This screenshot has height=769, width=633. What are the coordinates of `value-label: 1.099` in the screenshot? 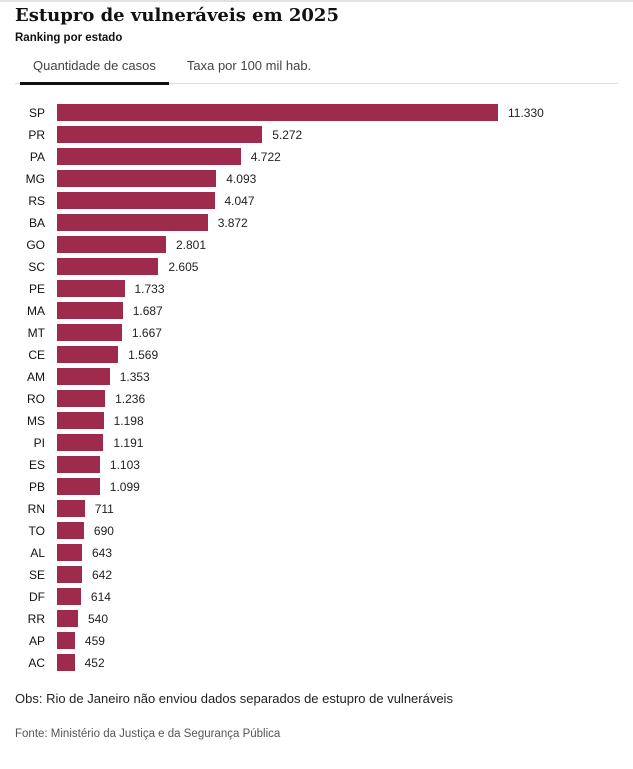 It's located at (124, 486).